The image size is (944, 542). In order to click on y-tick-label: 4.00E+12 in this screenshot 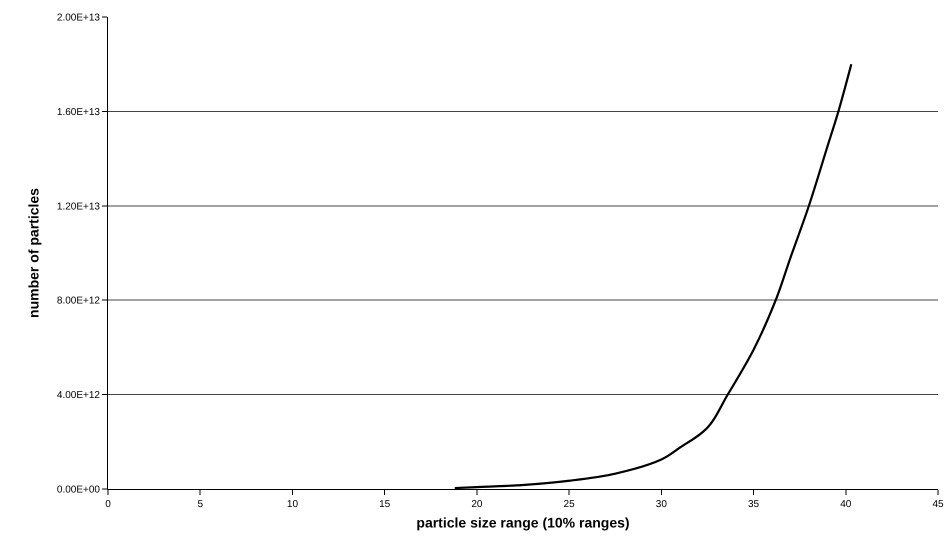, I will do `click(78, 396)`.